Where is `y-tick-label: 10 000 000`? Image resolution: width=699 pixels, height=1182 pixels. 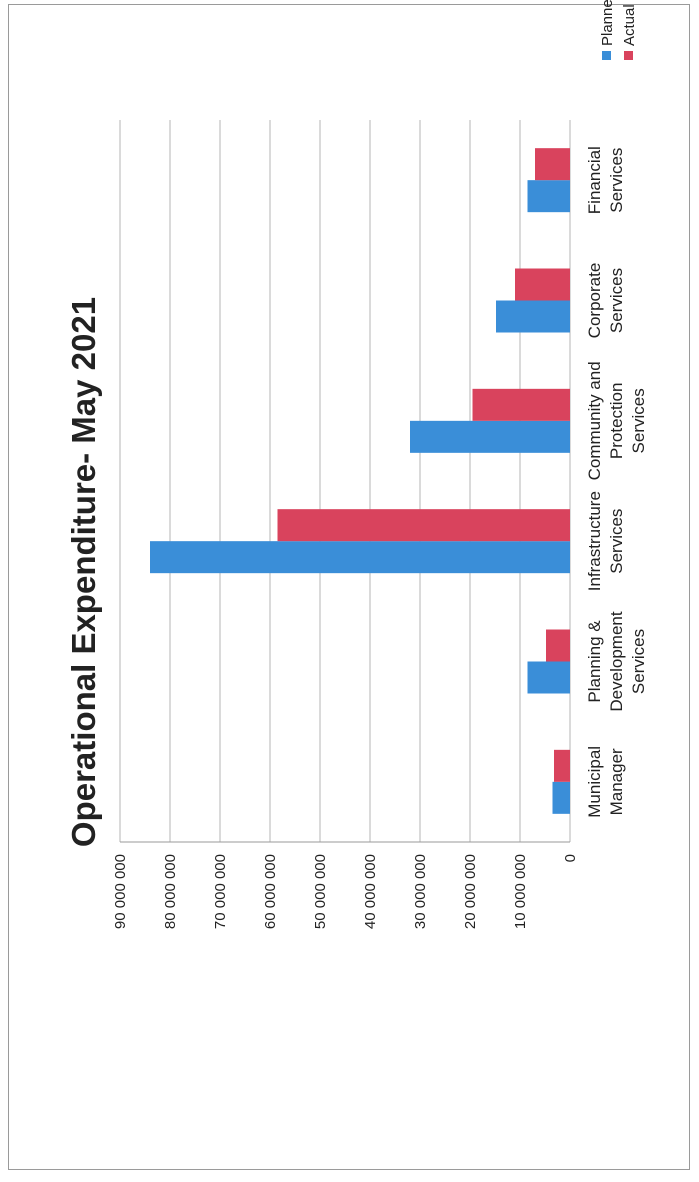
y-tick-label: 10 000 000 is located at coordinates (520, 891).